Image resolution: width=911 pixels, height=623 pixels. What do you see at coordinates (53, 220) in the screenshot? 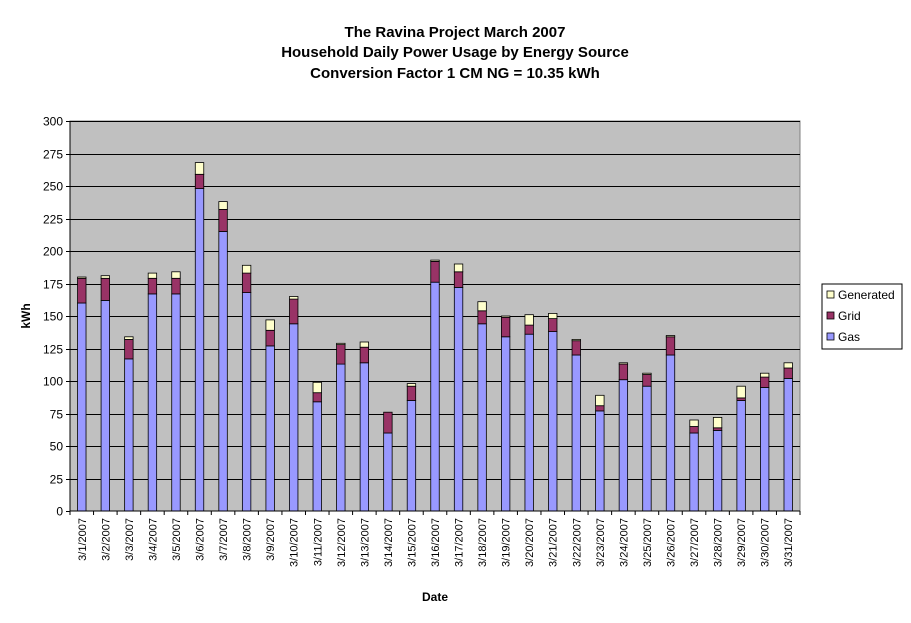
I see `y-tick-label: 225` at bounding box center [53, 220].